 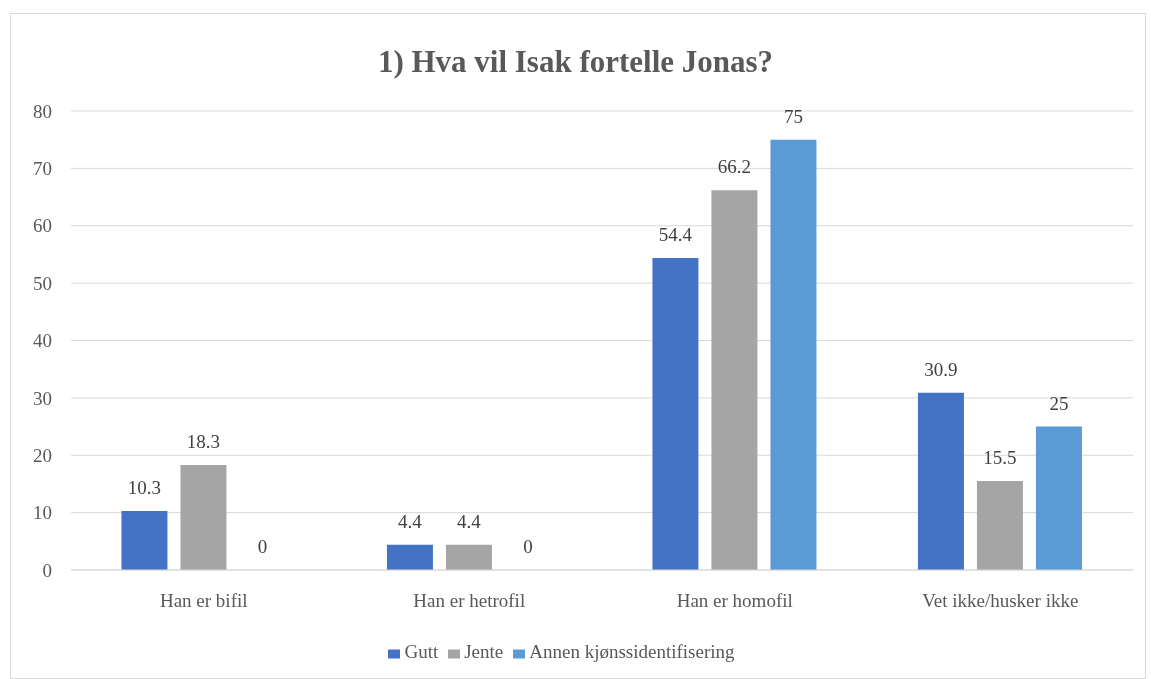 I want to click on data-label: 18.3, so click(x=203, y=441).